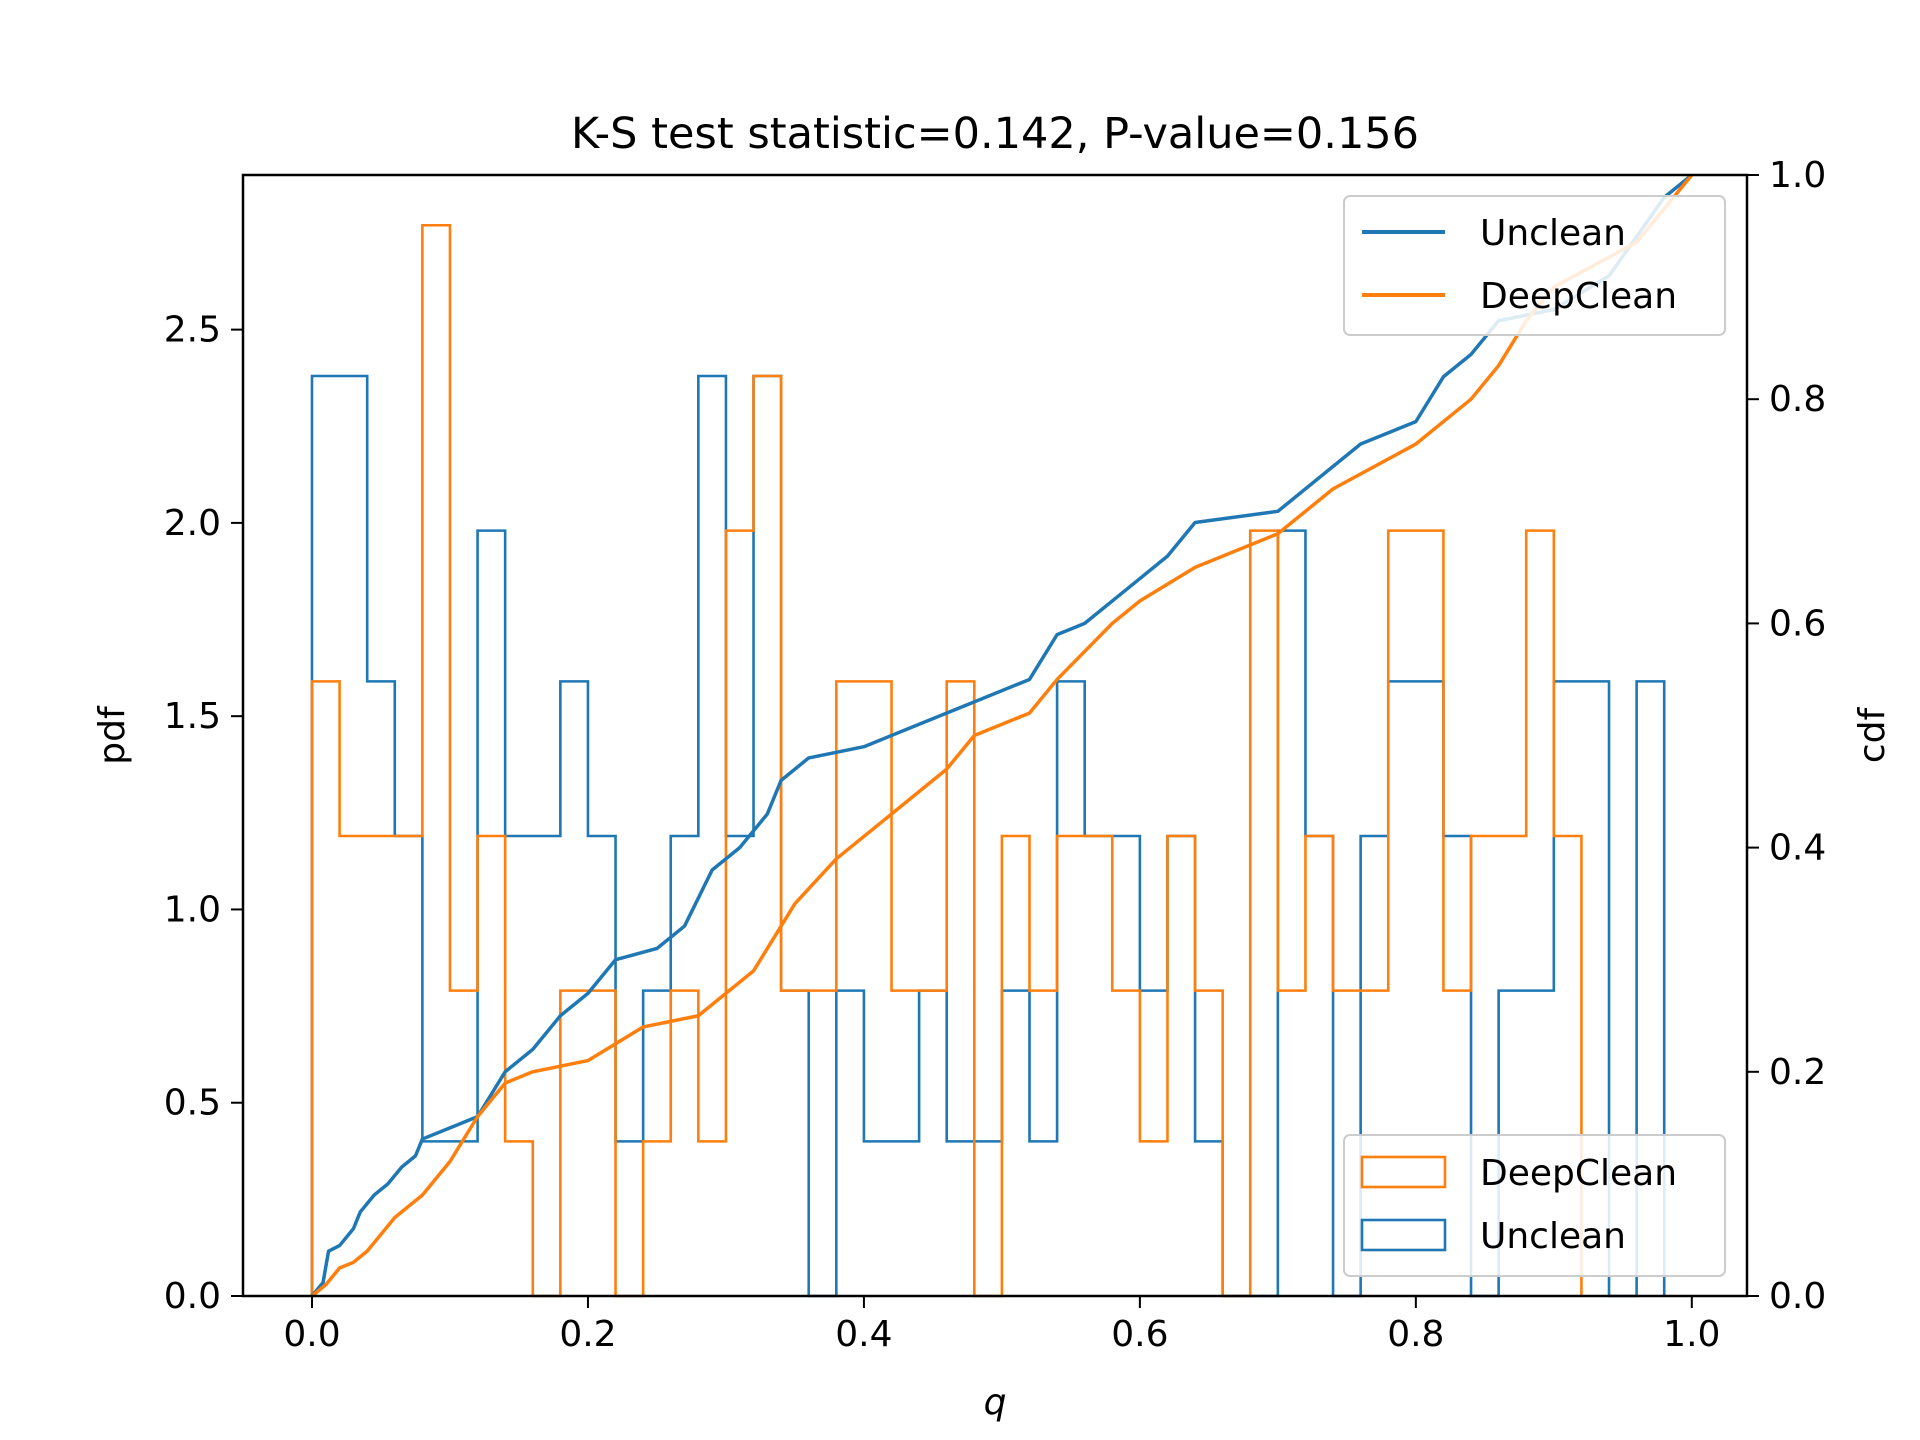 The height and width of the screenshot is (1440, 1920). What do you see at coordinates (995, 134) in the screenshot?
I see `chart-title: K-S test statistic=0.142, P-value=0.156` at bounding box center [995, 134].